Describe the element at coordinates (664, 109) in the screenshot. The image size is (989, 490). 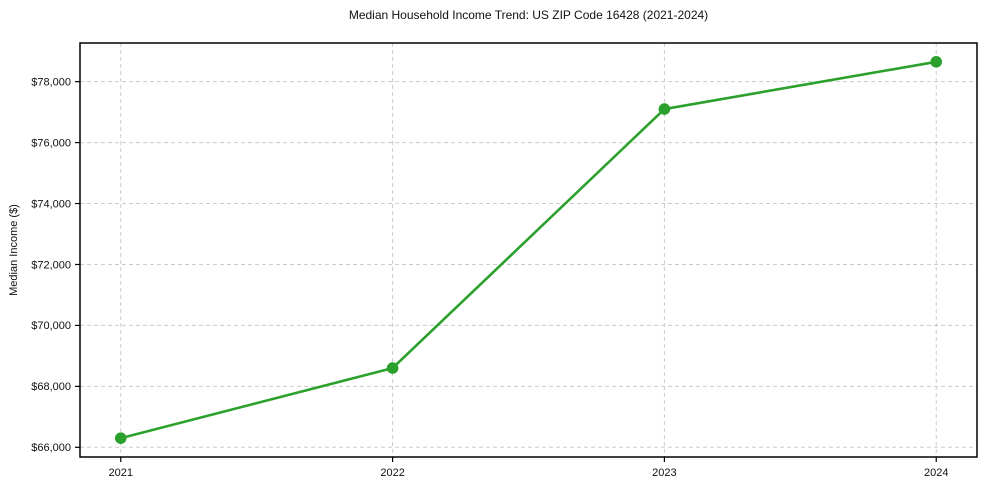
I see `data-point-2023` at that location.